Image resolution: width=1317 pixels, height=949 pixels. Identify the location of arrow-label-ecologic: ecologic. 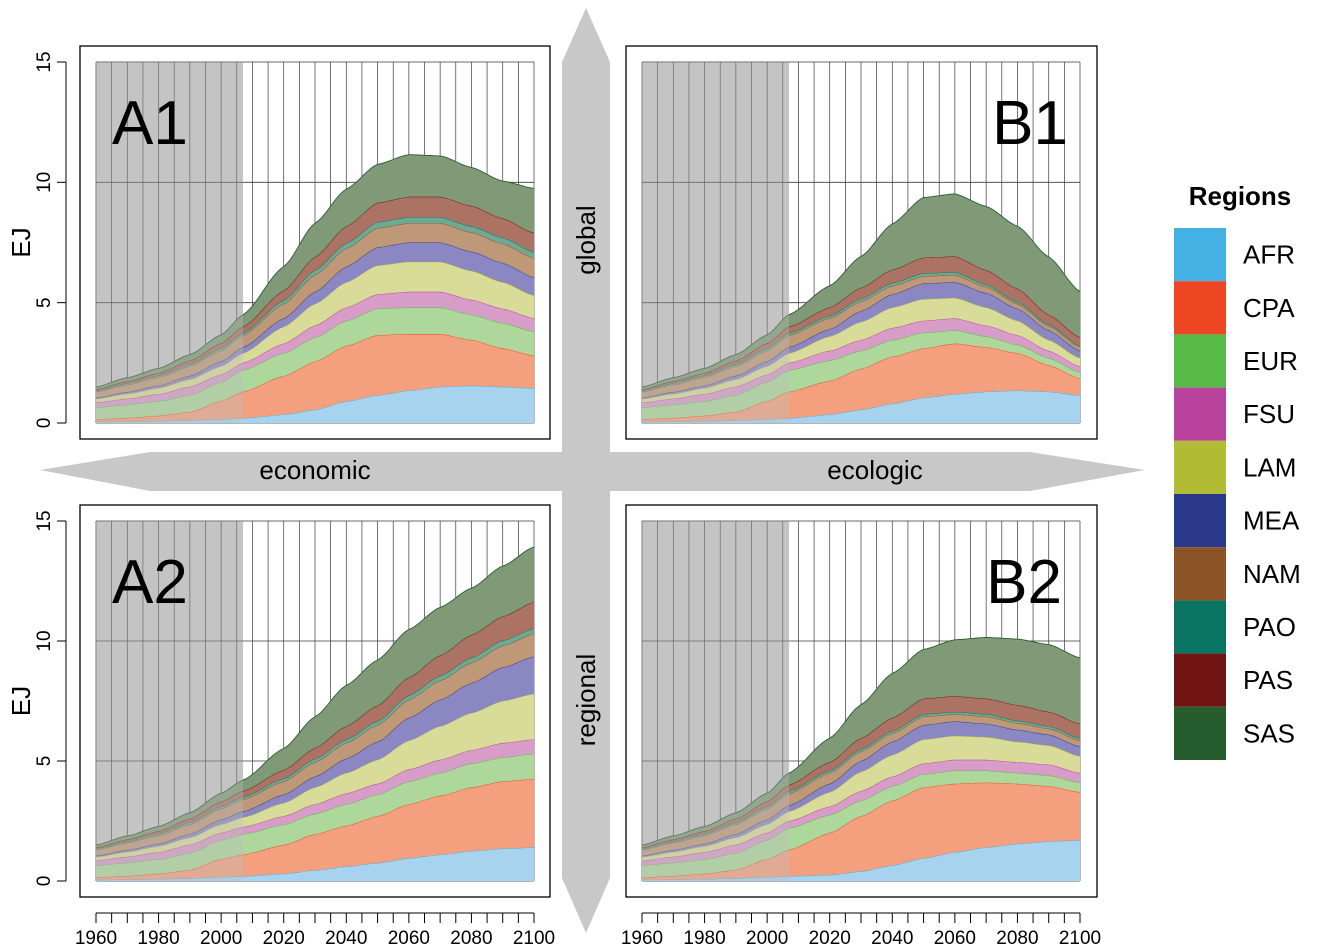
(874, 470).